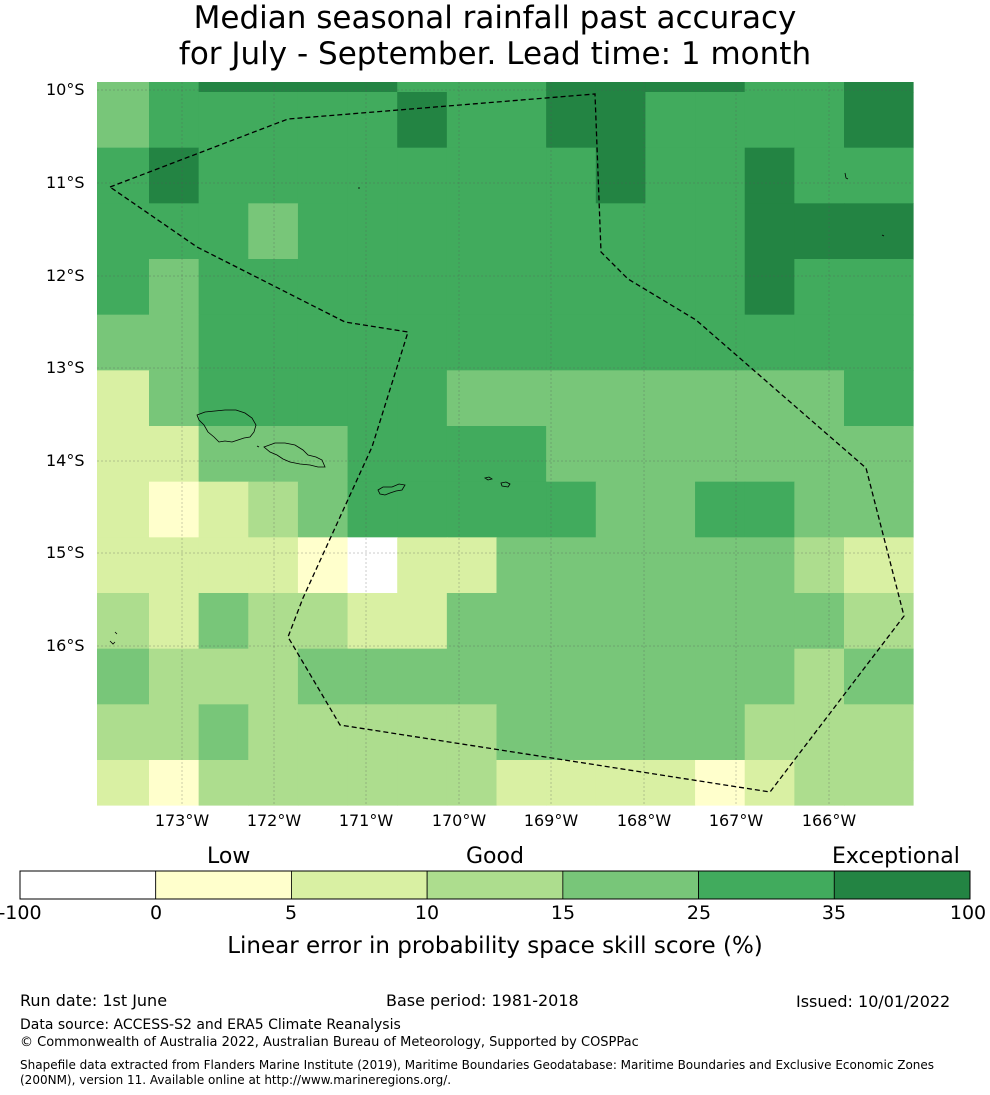 This screenshot has height=1095, width=990. Describe the element at coordinates (495, 885) in the screenshot. I see `colorbar-outline` at that location.